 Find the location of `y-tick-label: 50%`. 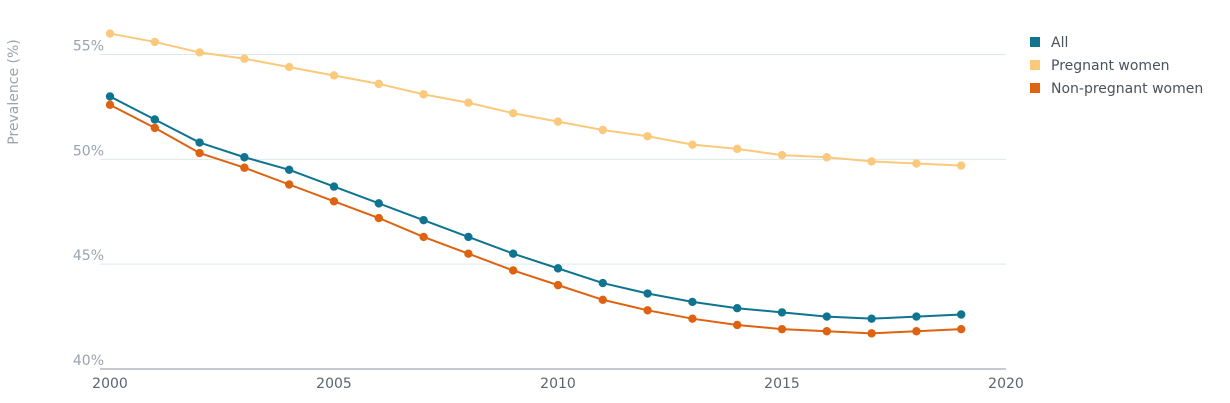

y-tick-label: 50% is located at coordinates (88, 151).